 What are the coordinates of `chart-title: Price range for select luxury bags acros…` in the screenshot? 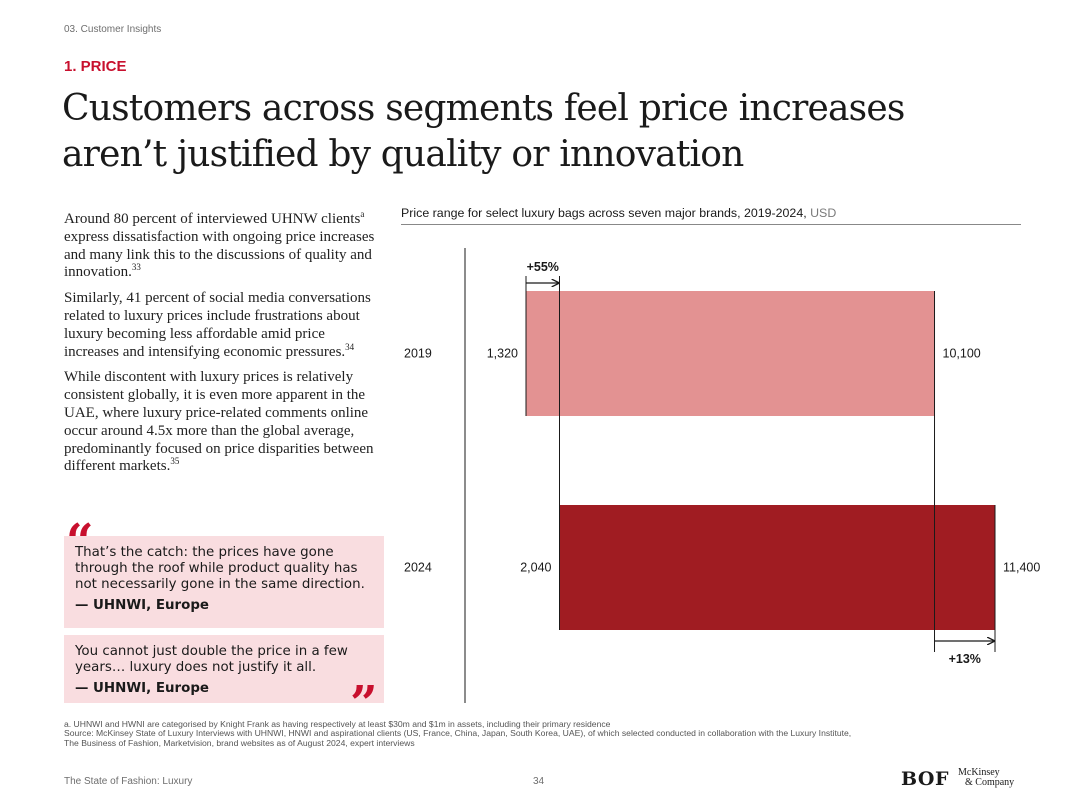 It's located at (619, 213).